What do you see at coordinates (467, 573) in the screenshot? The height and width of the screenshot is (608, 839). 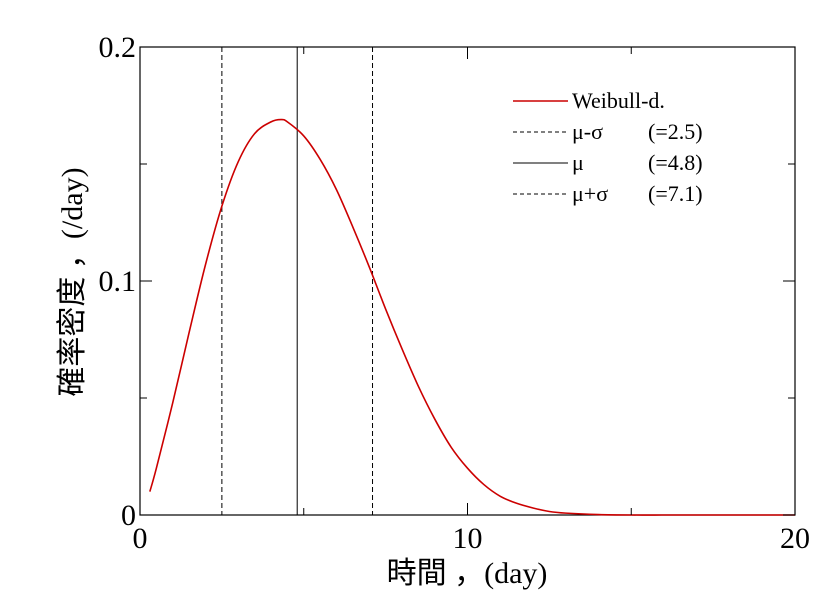 I see `x-axis-title: 時間 ，(day)` at bounding box center [467, 573].